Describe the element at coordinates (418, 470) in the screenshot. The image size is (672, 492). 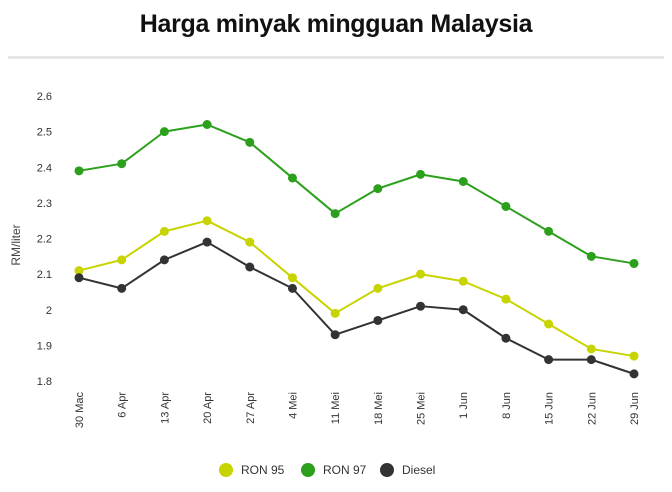
I see `legend-label: Diesel` at that location.